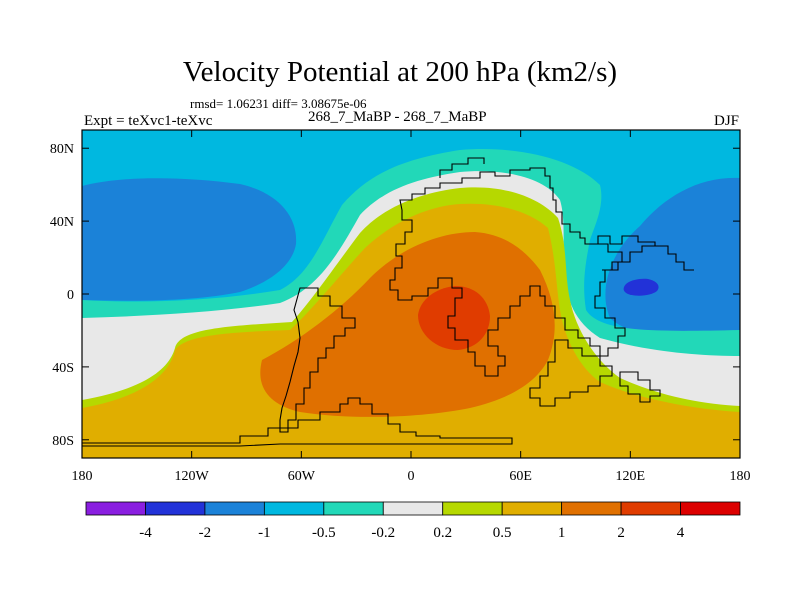  What do you see at coordinates (502, 533) in the screenshot?
I see `colorbar-label: 0.5` at bounding box center [502, 533].